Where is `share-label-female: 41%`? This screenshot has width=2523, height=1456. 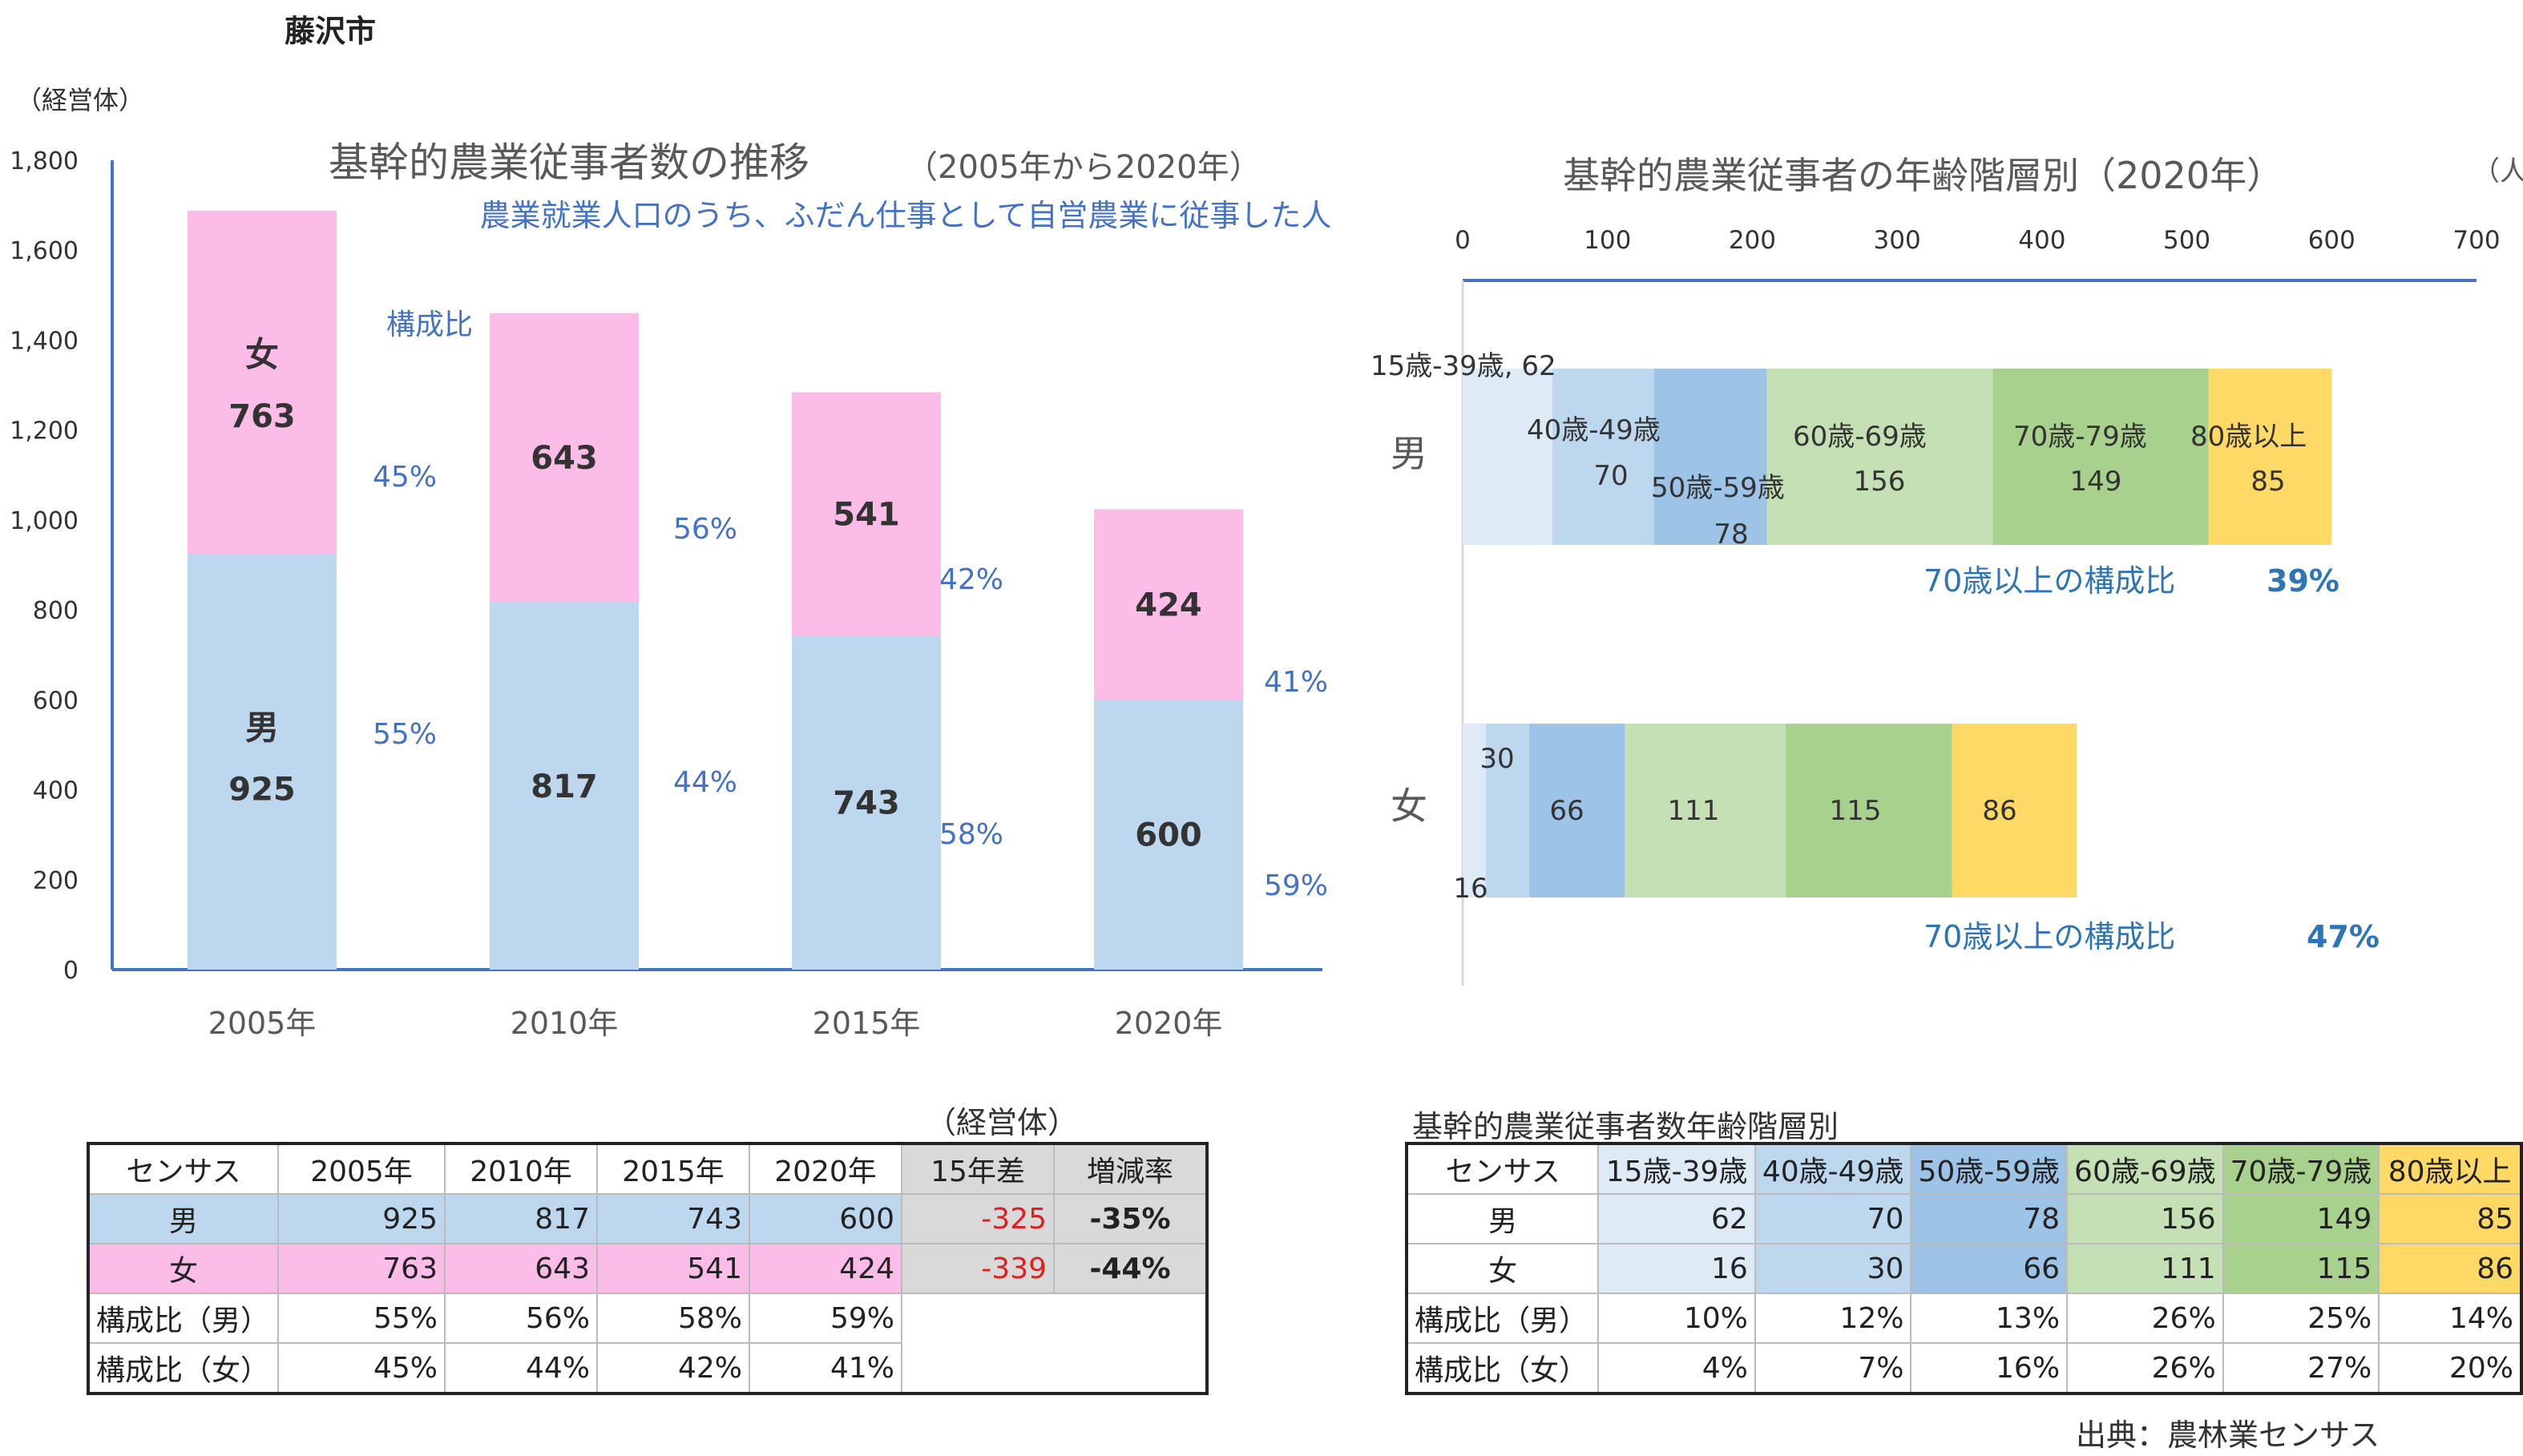 share-label-female: 41% is located at coordinates (1296, 682).